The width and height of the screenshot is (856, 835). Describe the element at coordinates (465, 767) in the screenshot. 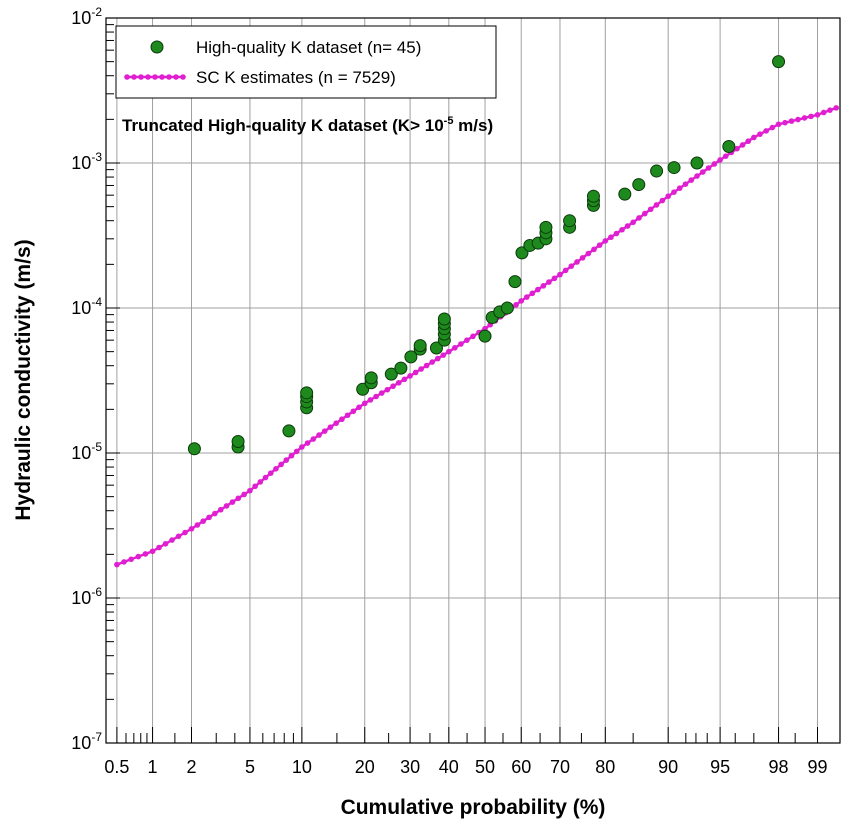

I see `x-tick-labels: 0.5 1 2 5 10 20 30 40 50 60 70 80 90 95 98 99` at that location.